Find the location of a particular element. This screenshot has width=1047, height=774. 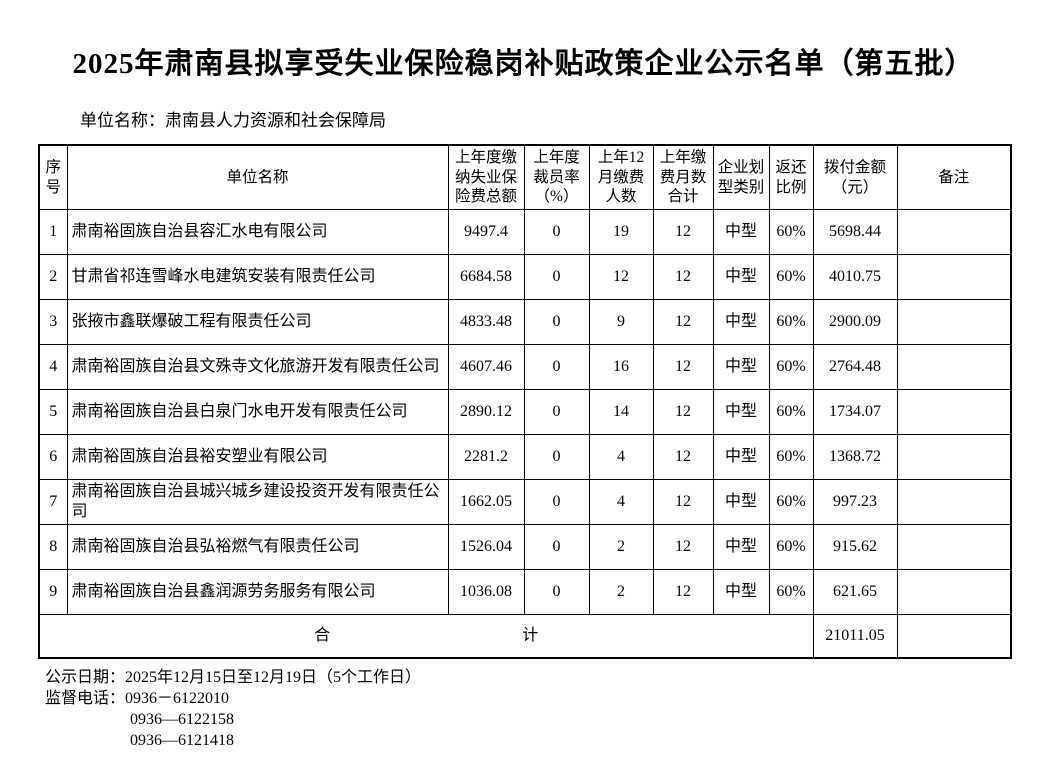

cell-serial: 6 is located at coordinates (53, 457).